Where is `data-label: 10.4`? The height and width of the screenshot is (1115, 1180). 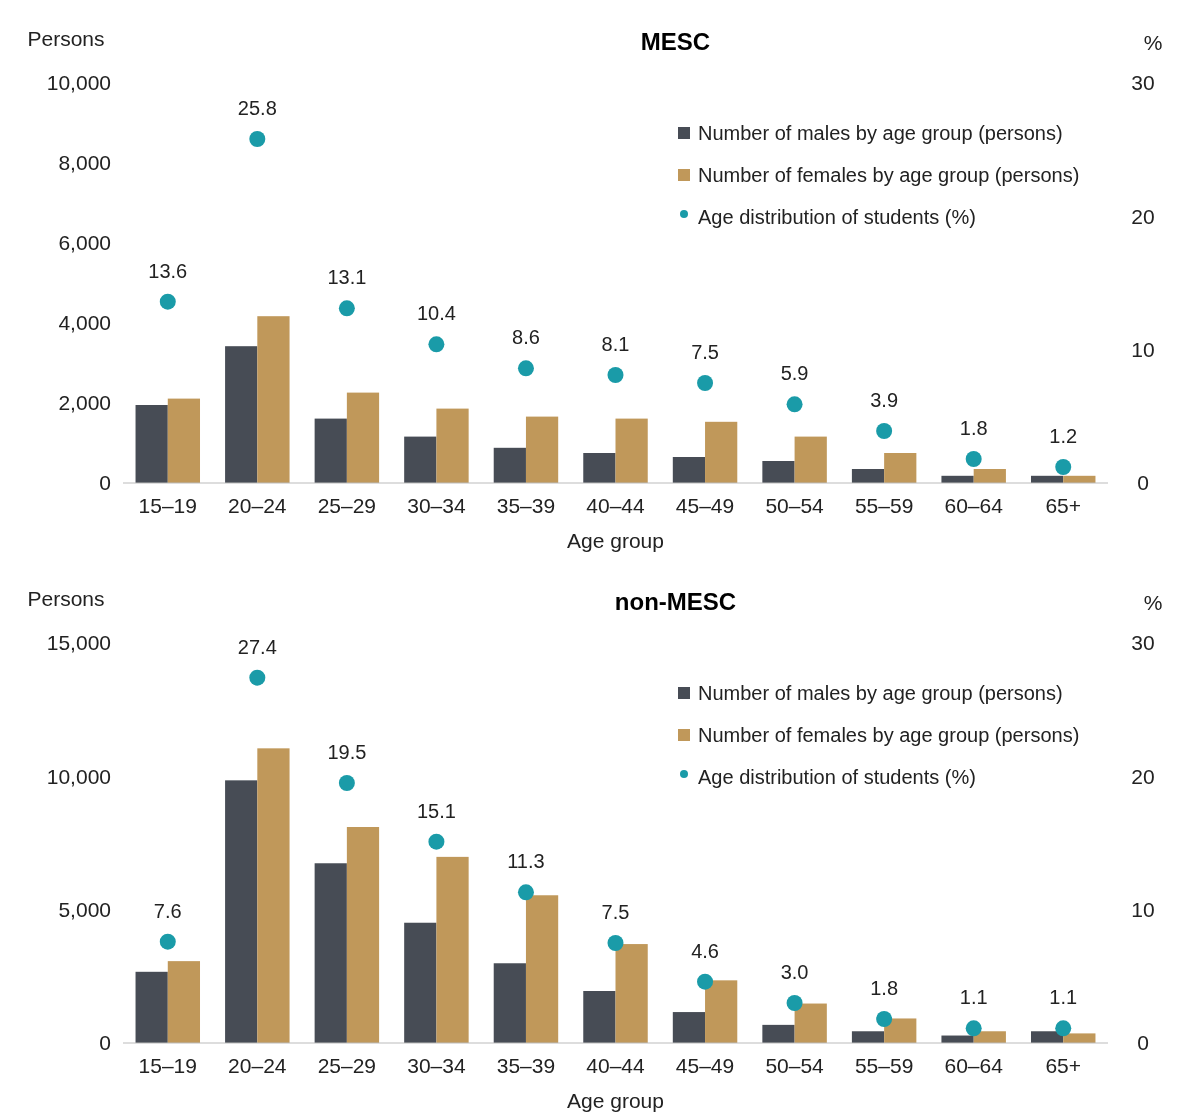 data-label: 10.4 is located at coordinates (436, 313).